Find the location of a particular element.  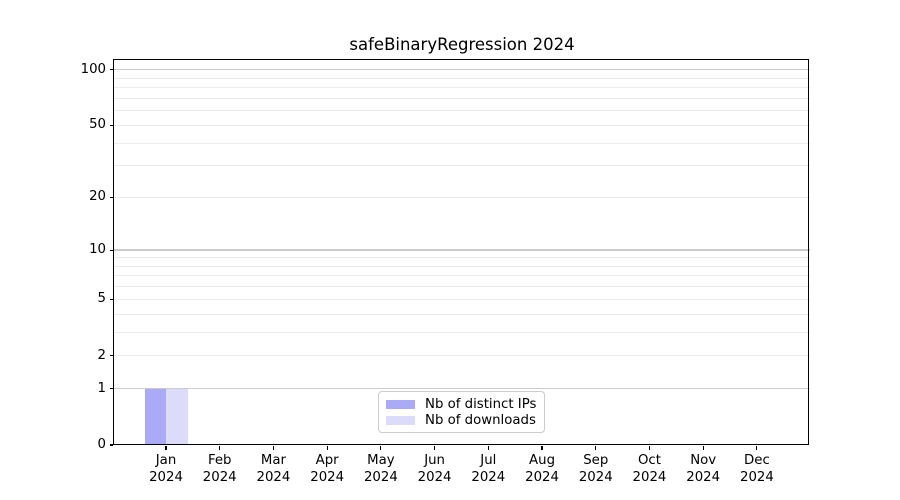

bar-downloads-jan is located at coordinates (177, 416).